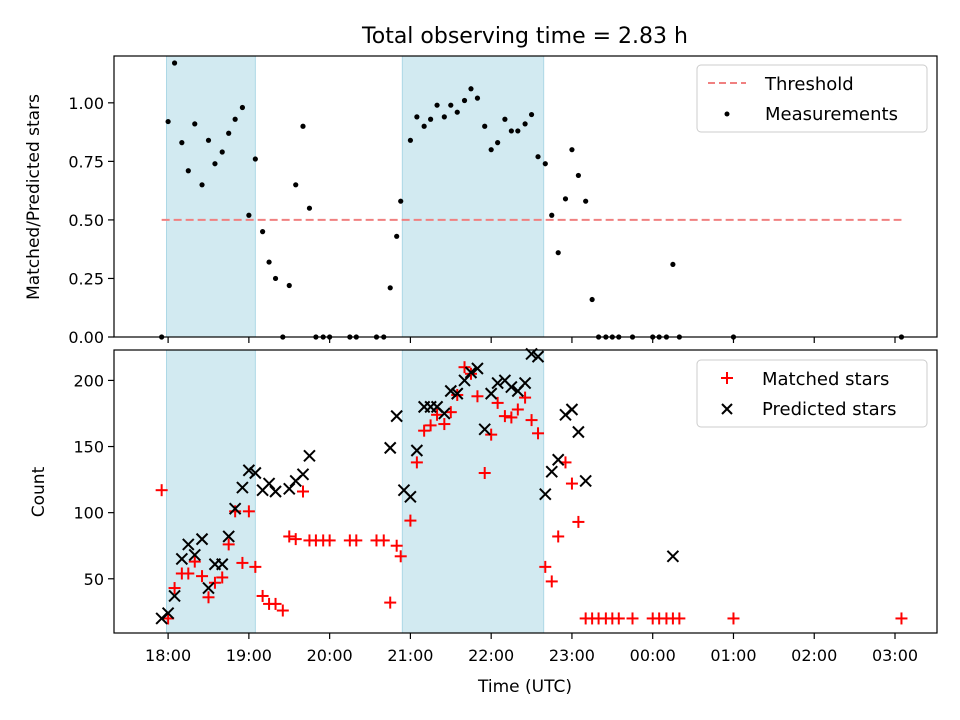  What do you see at coordinates (39, 491) in the screenshot?
I see `bottom-panel-ylabel: Count` at bounding box center [39, 491].